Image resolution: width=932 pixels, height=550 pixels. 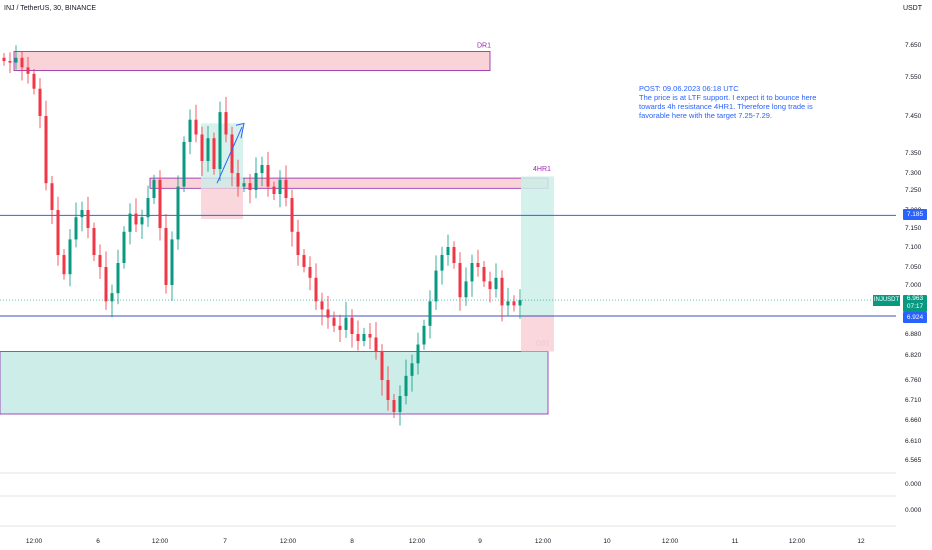 I want to click on y-tick-label: 6.760, so click(x=913, y=380).